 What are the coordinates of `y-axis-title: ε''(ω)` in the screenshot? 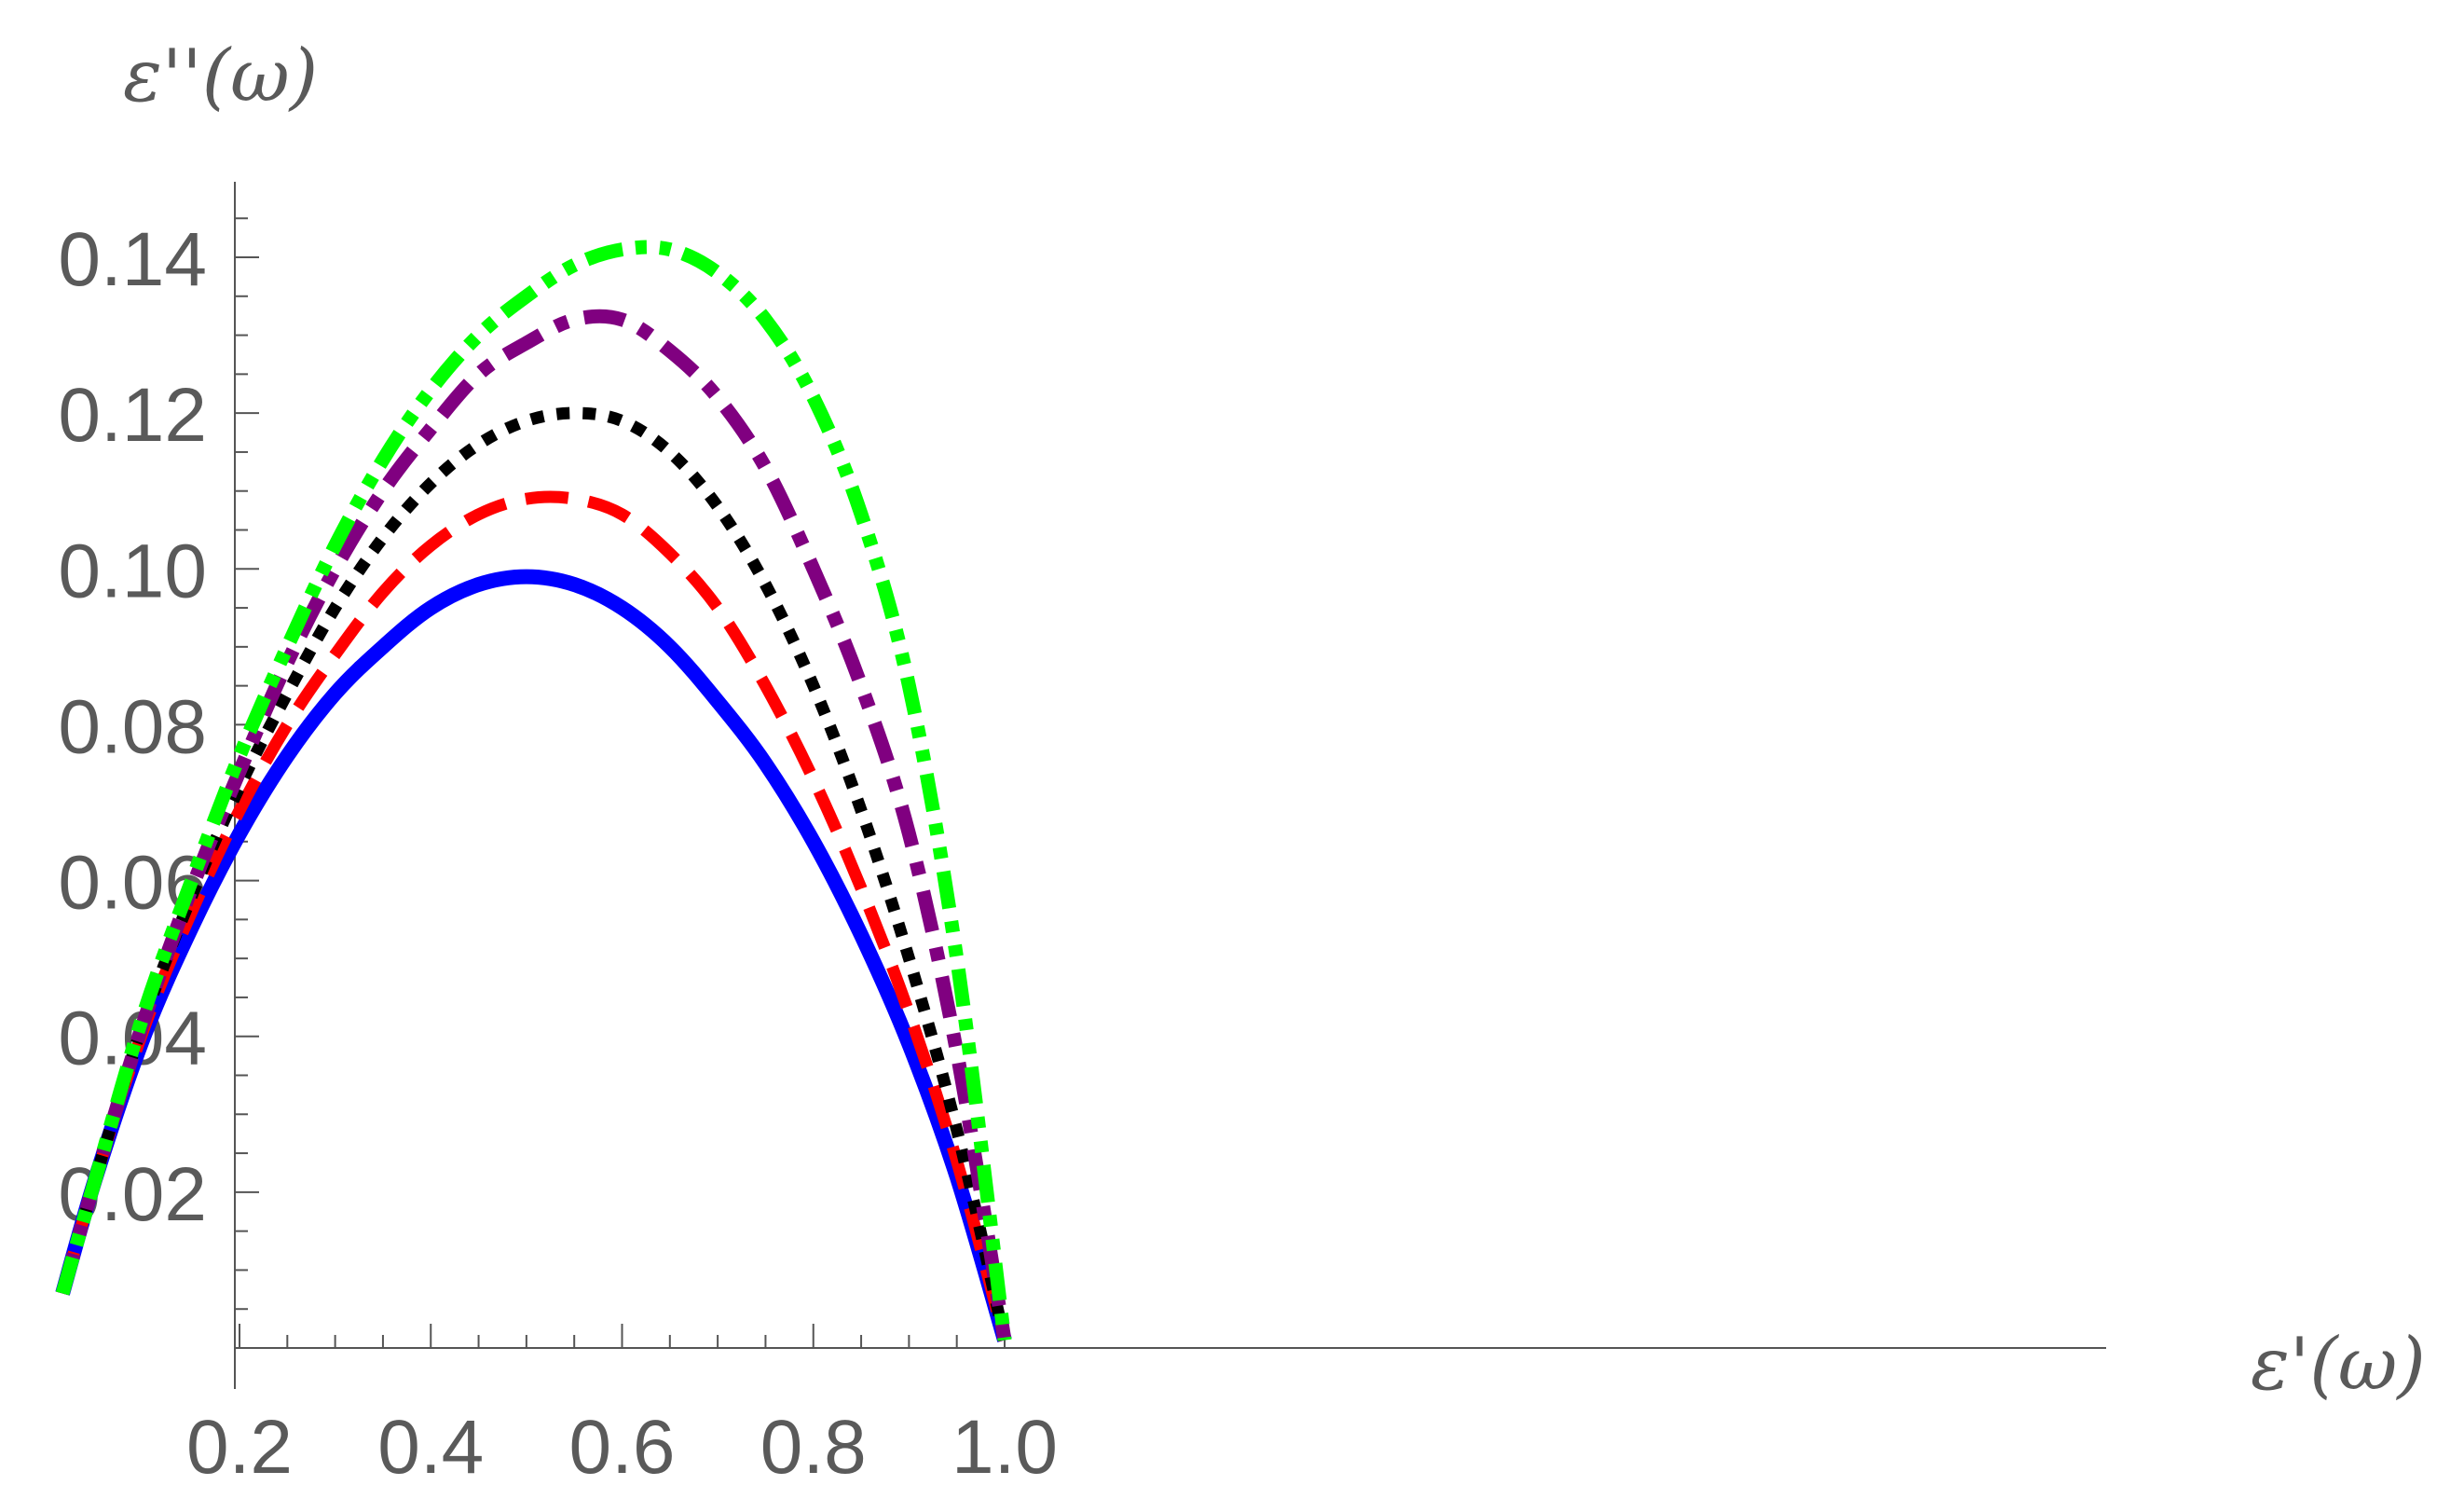 It's located at (220, 76).